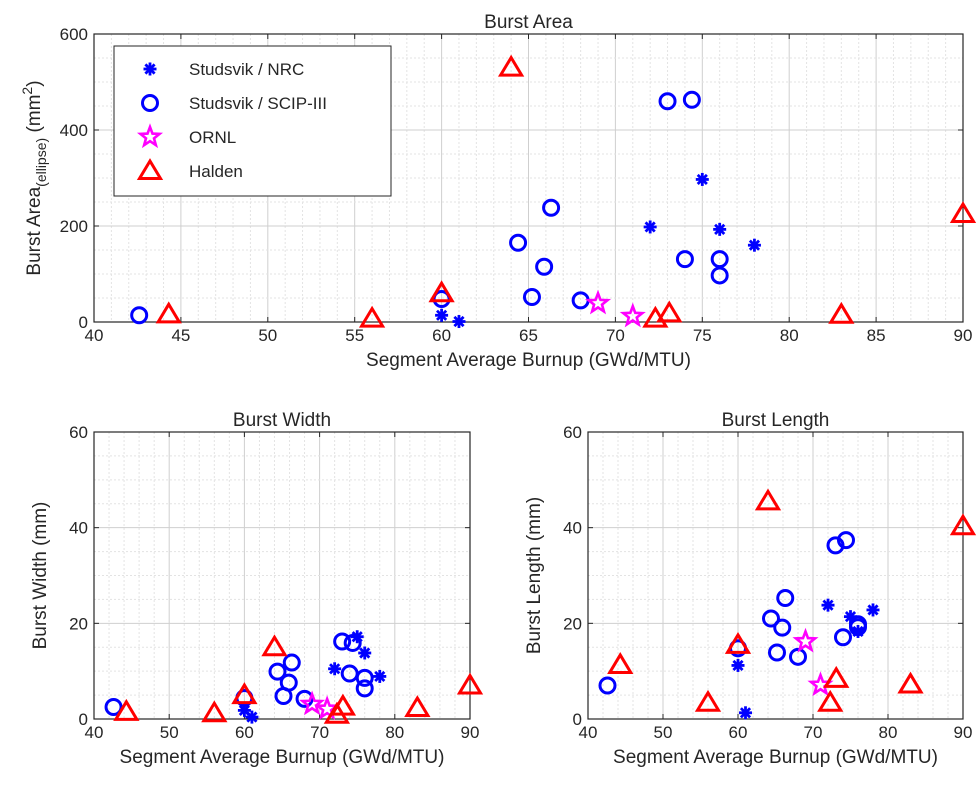  Describe the element at coordinates (528, 335) in the screenshot. I see `x-tick-label: 65` at that location.